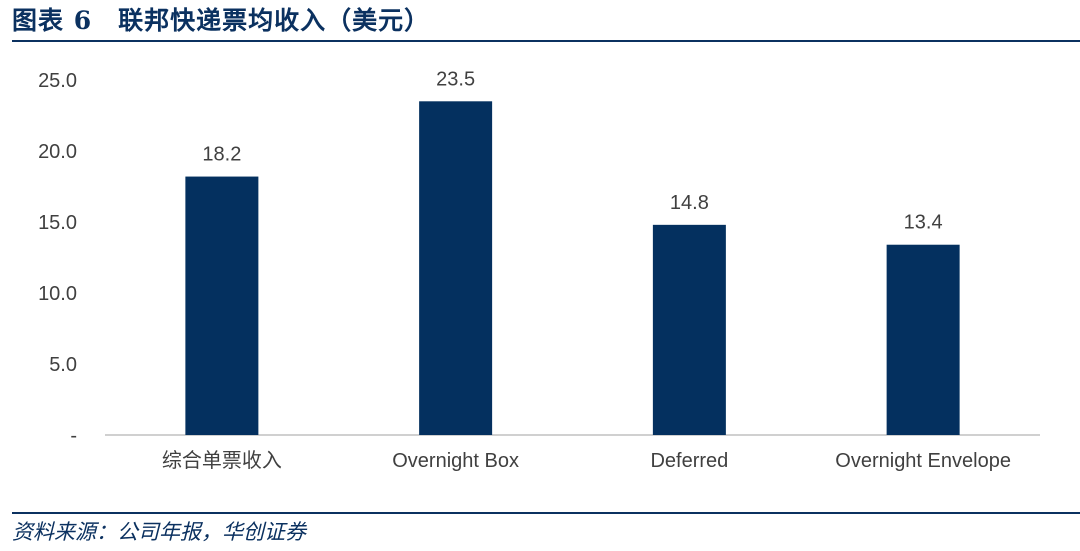 Image resolution: width=1080 pixels, height=551 pixels. What do you see at coordinates (546, 41) in the screenshot?
I see `title-underline` at bounding box center [546, 41].